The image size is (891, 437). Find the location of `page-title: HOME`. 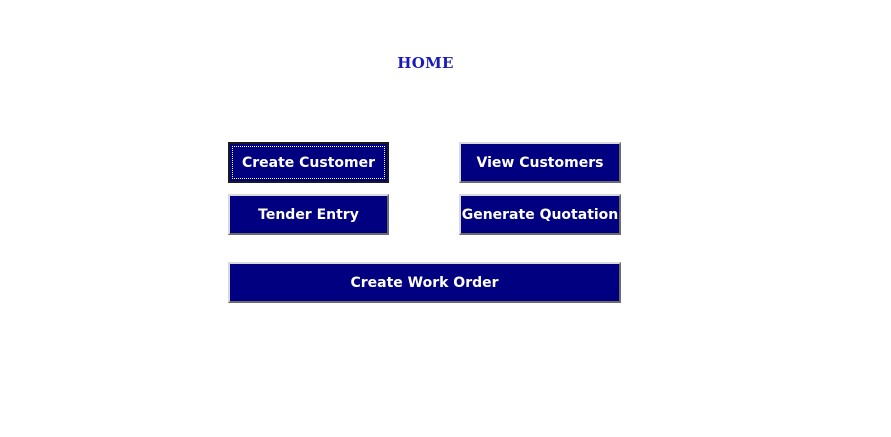

page-title: HOME is located at coordinates (425, 63).